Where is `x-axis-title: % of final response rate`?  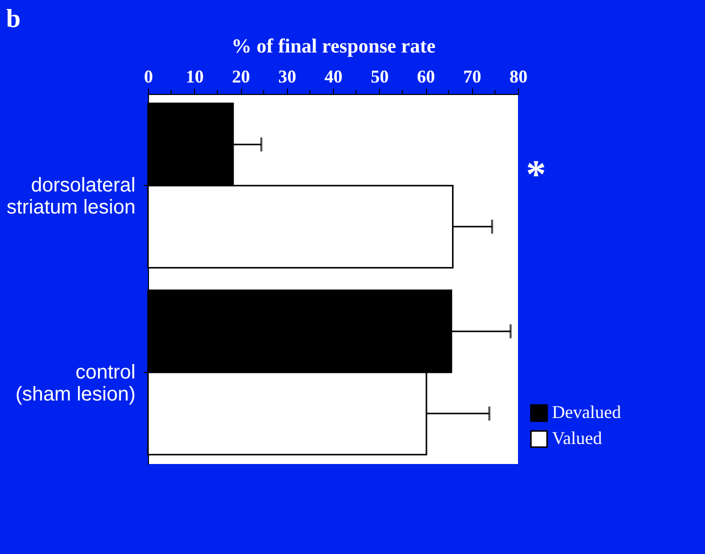
x-axis-title: % of final response rate is located at coordinates (333, 47).